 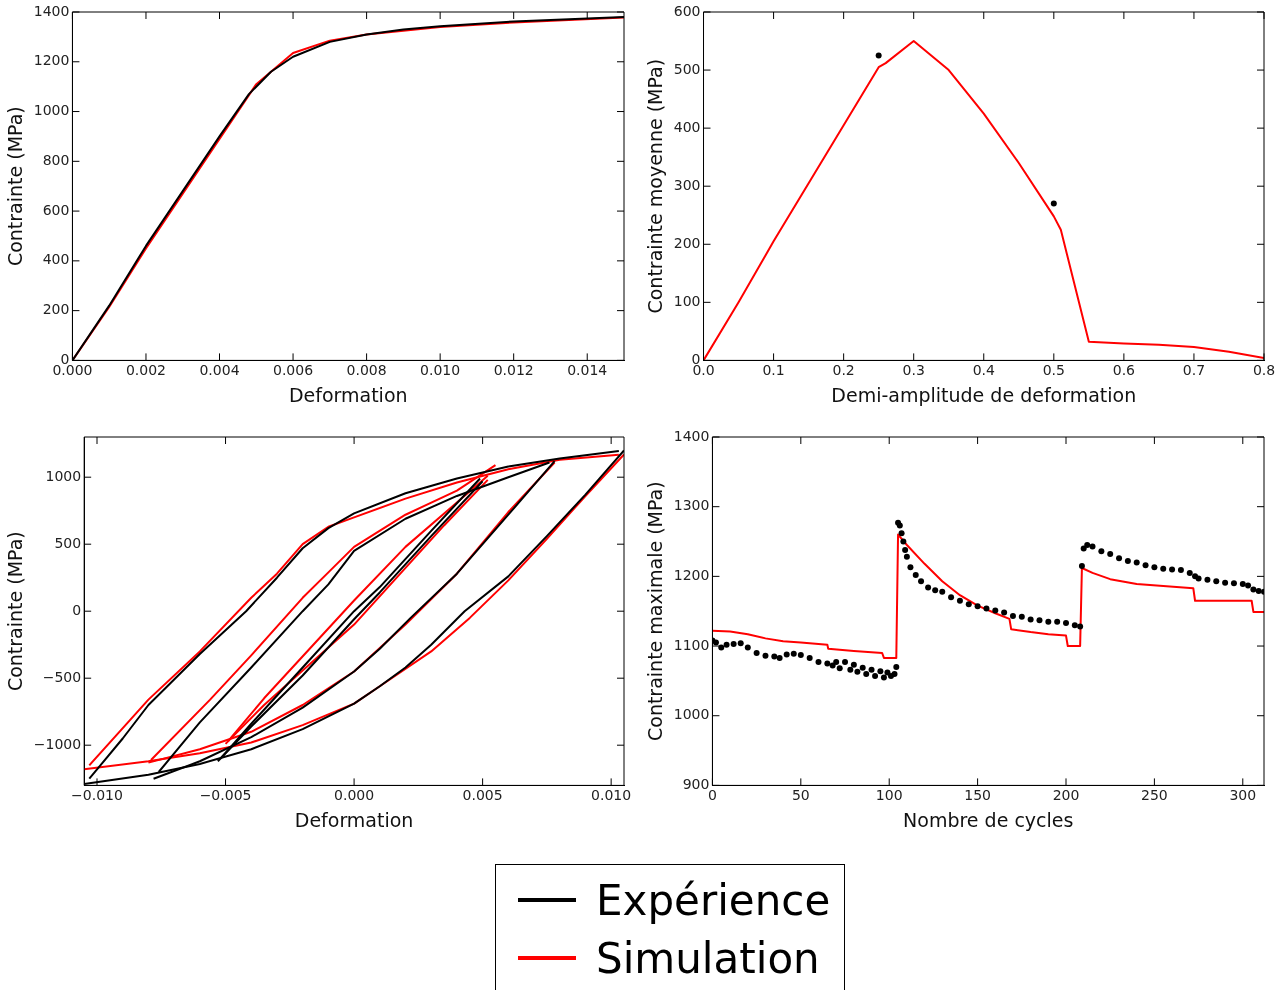 What do you see at coordinates (587, 370) in the screenshot?
I see `x-tick-label: 0.014` at bounding box center [587, 370].